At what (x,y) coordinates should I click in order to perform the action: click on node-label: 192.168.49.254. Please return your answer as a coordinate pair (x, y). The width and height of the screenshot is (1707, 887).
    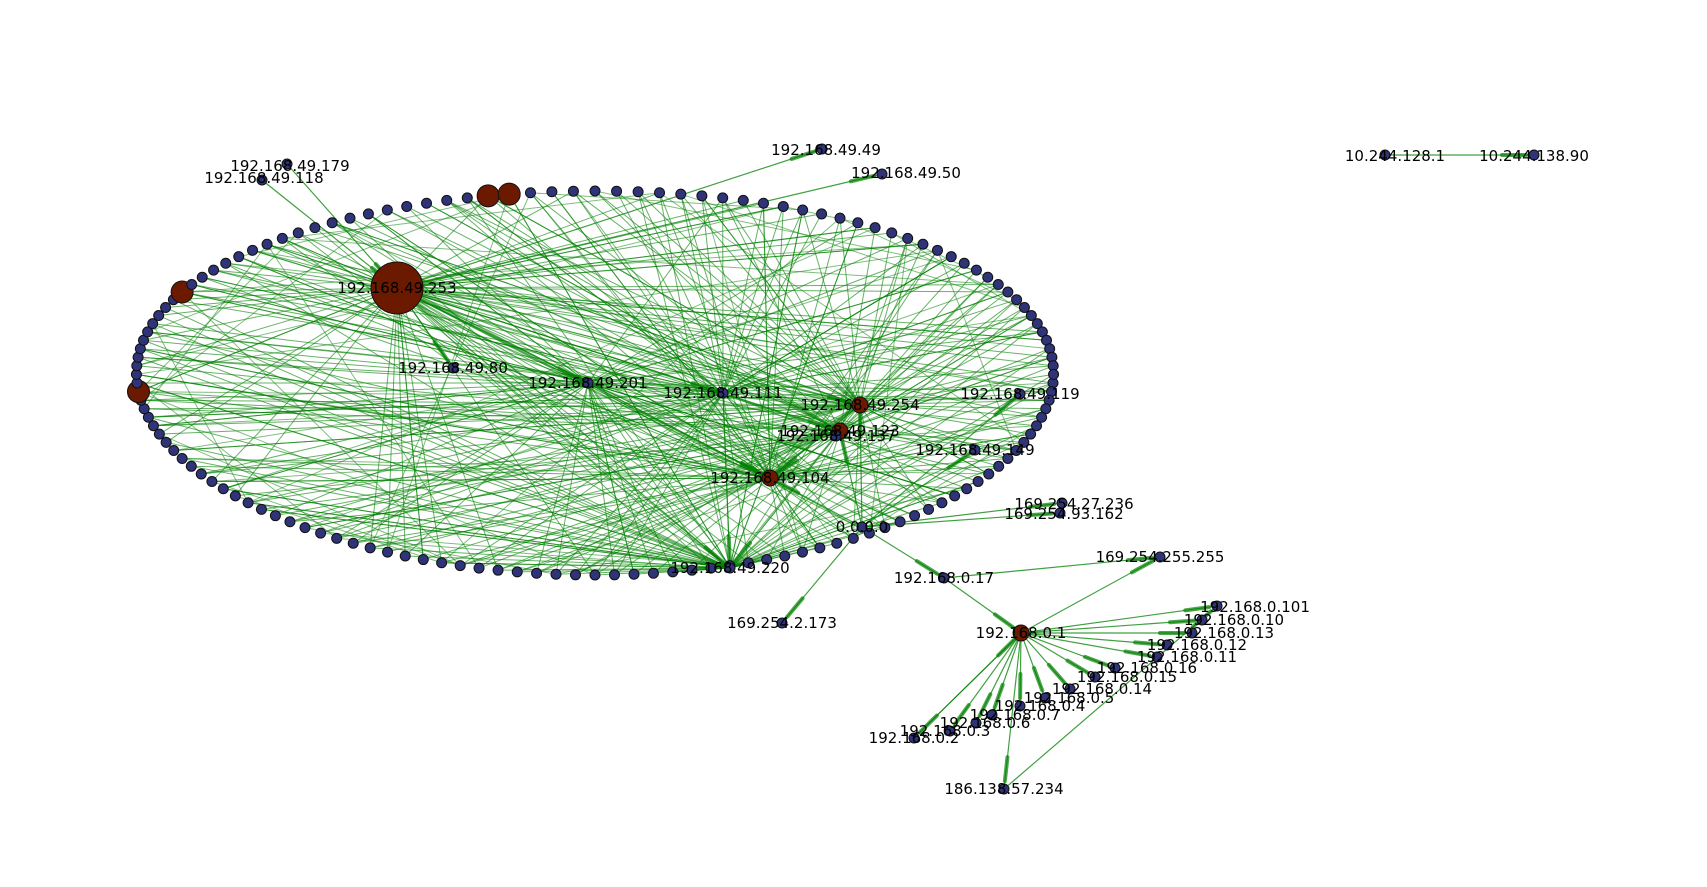
    Looking at the image, I should click on (859, 405).